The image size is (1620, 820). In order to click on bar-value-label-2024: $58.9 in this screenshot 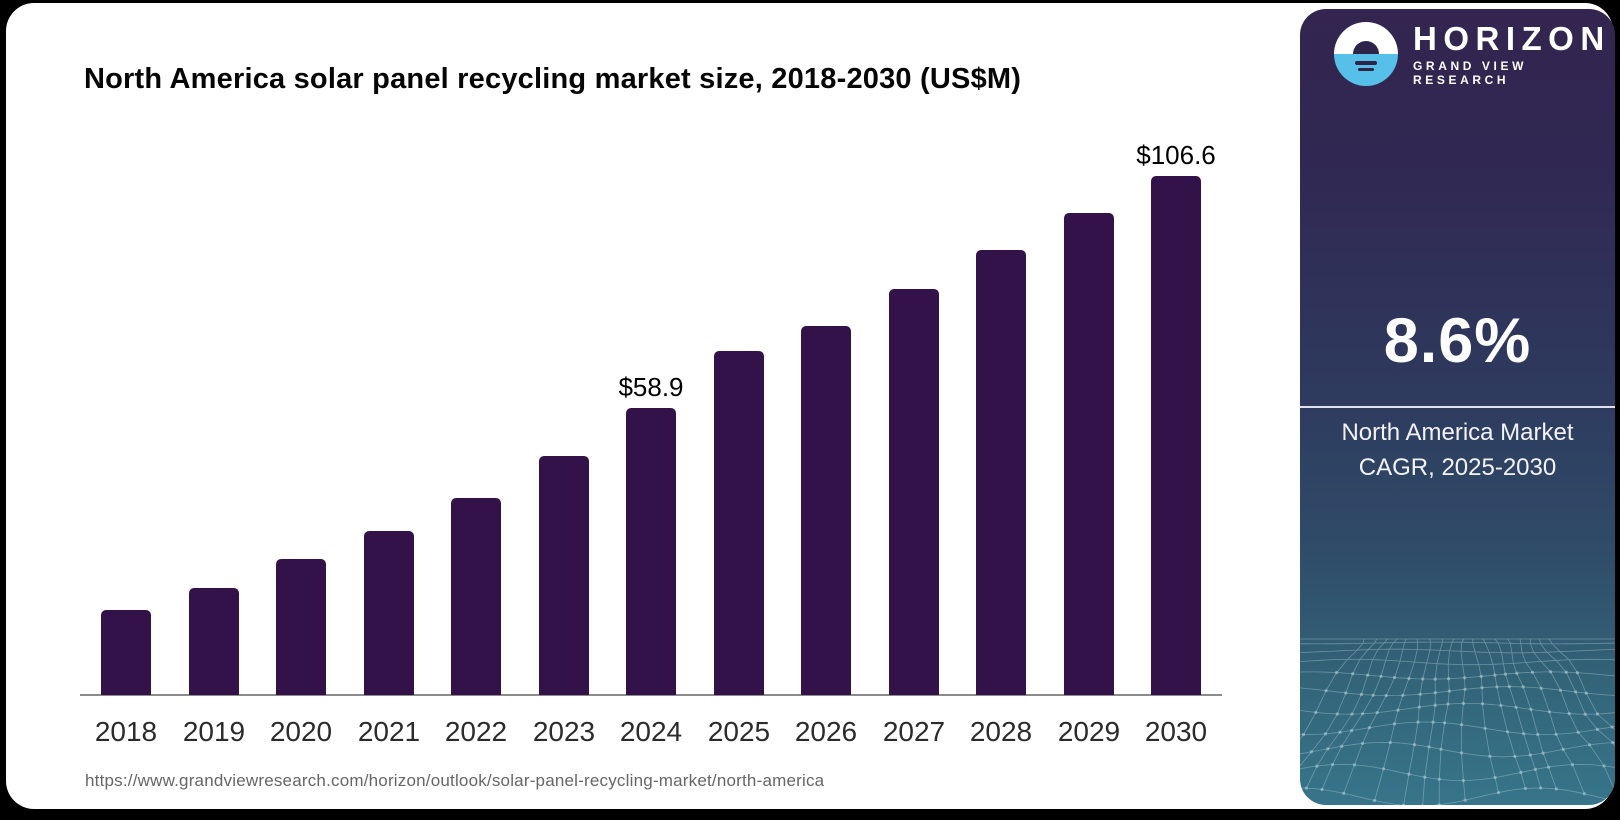, I will do `click(651, 387)`.